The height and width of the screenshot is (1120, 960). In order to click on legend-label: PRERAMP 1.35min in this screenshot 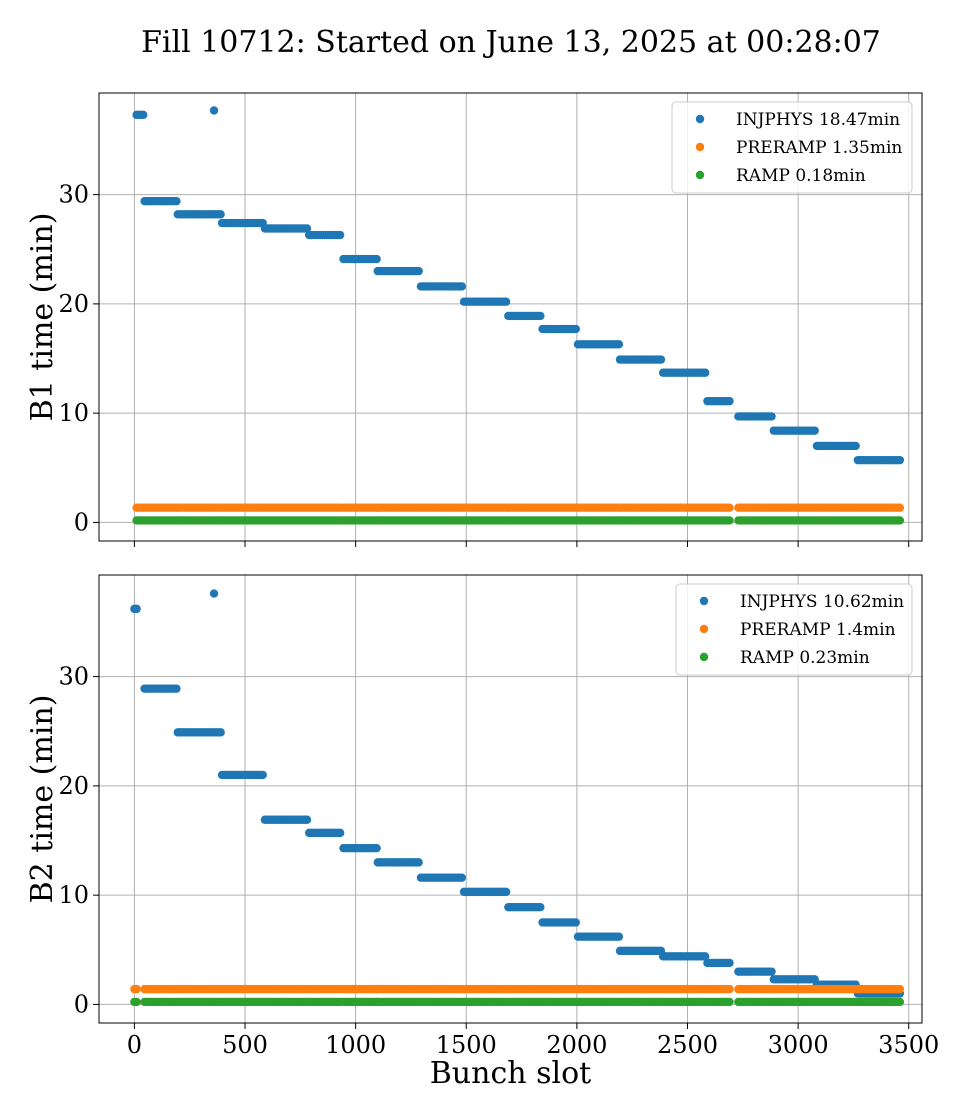, I will do `click(819, 148)`.